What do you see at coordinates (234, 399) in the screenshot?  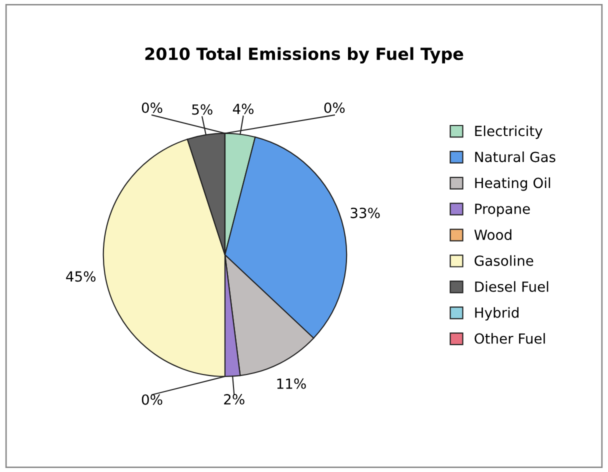 I see `data-label: 2%` at bounding box center [234, 399].